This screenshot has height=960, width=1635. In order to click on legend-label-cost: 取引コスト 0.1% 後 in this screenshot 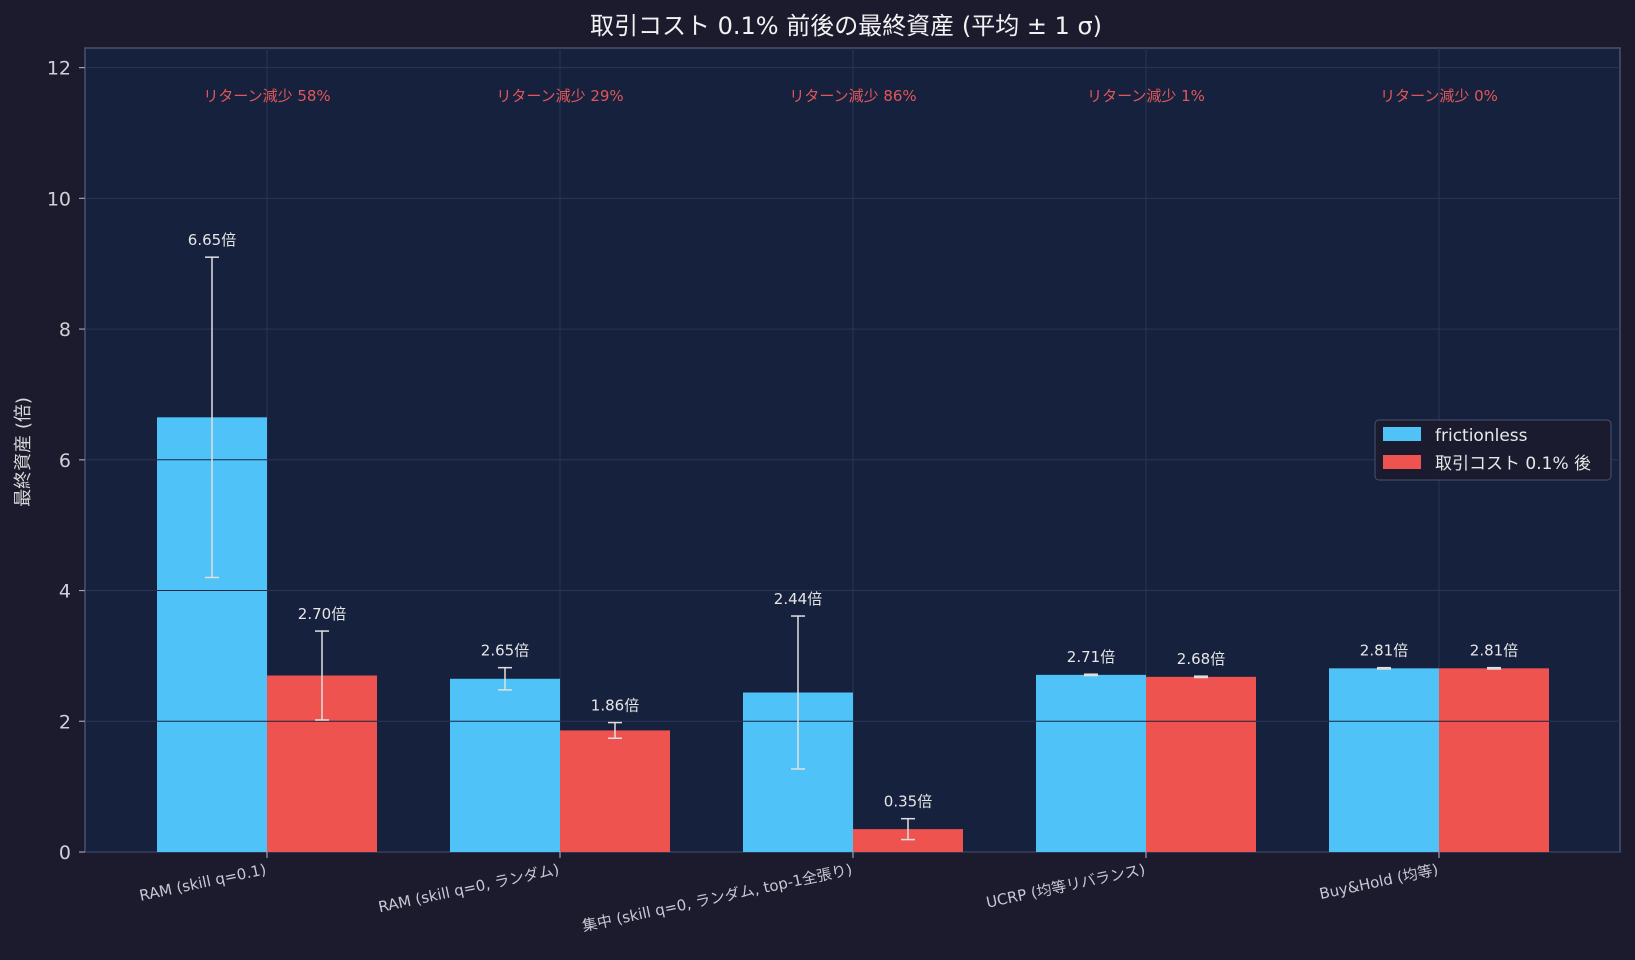, I will do `click(1513, 464)`.